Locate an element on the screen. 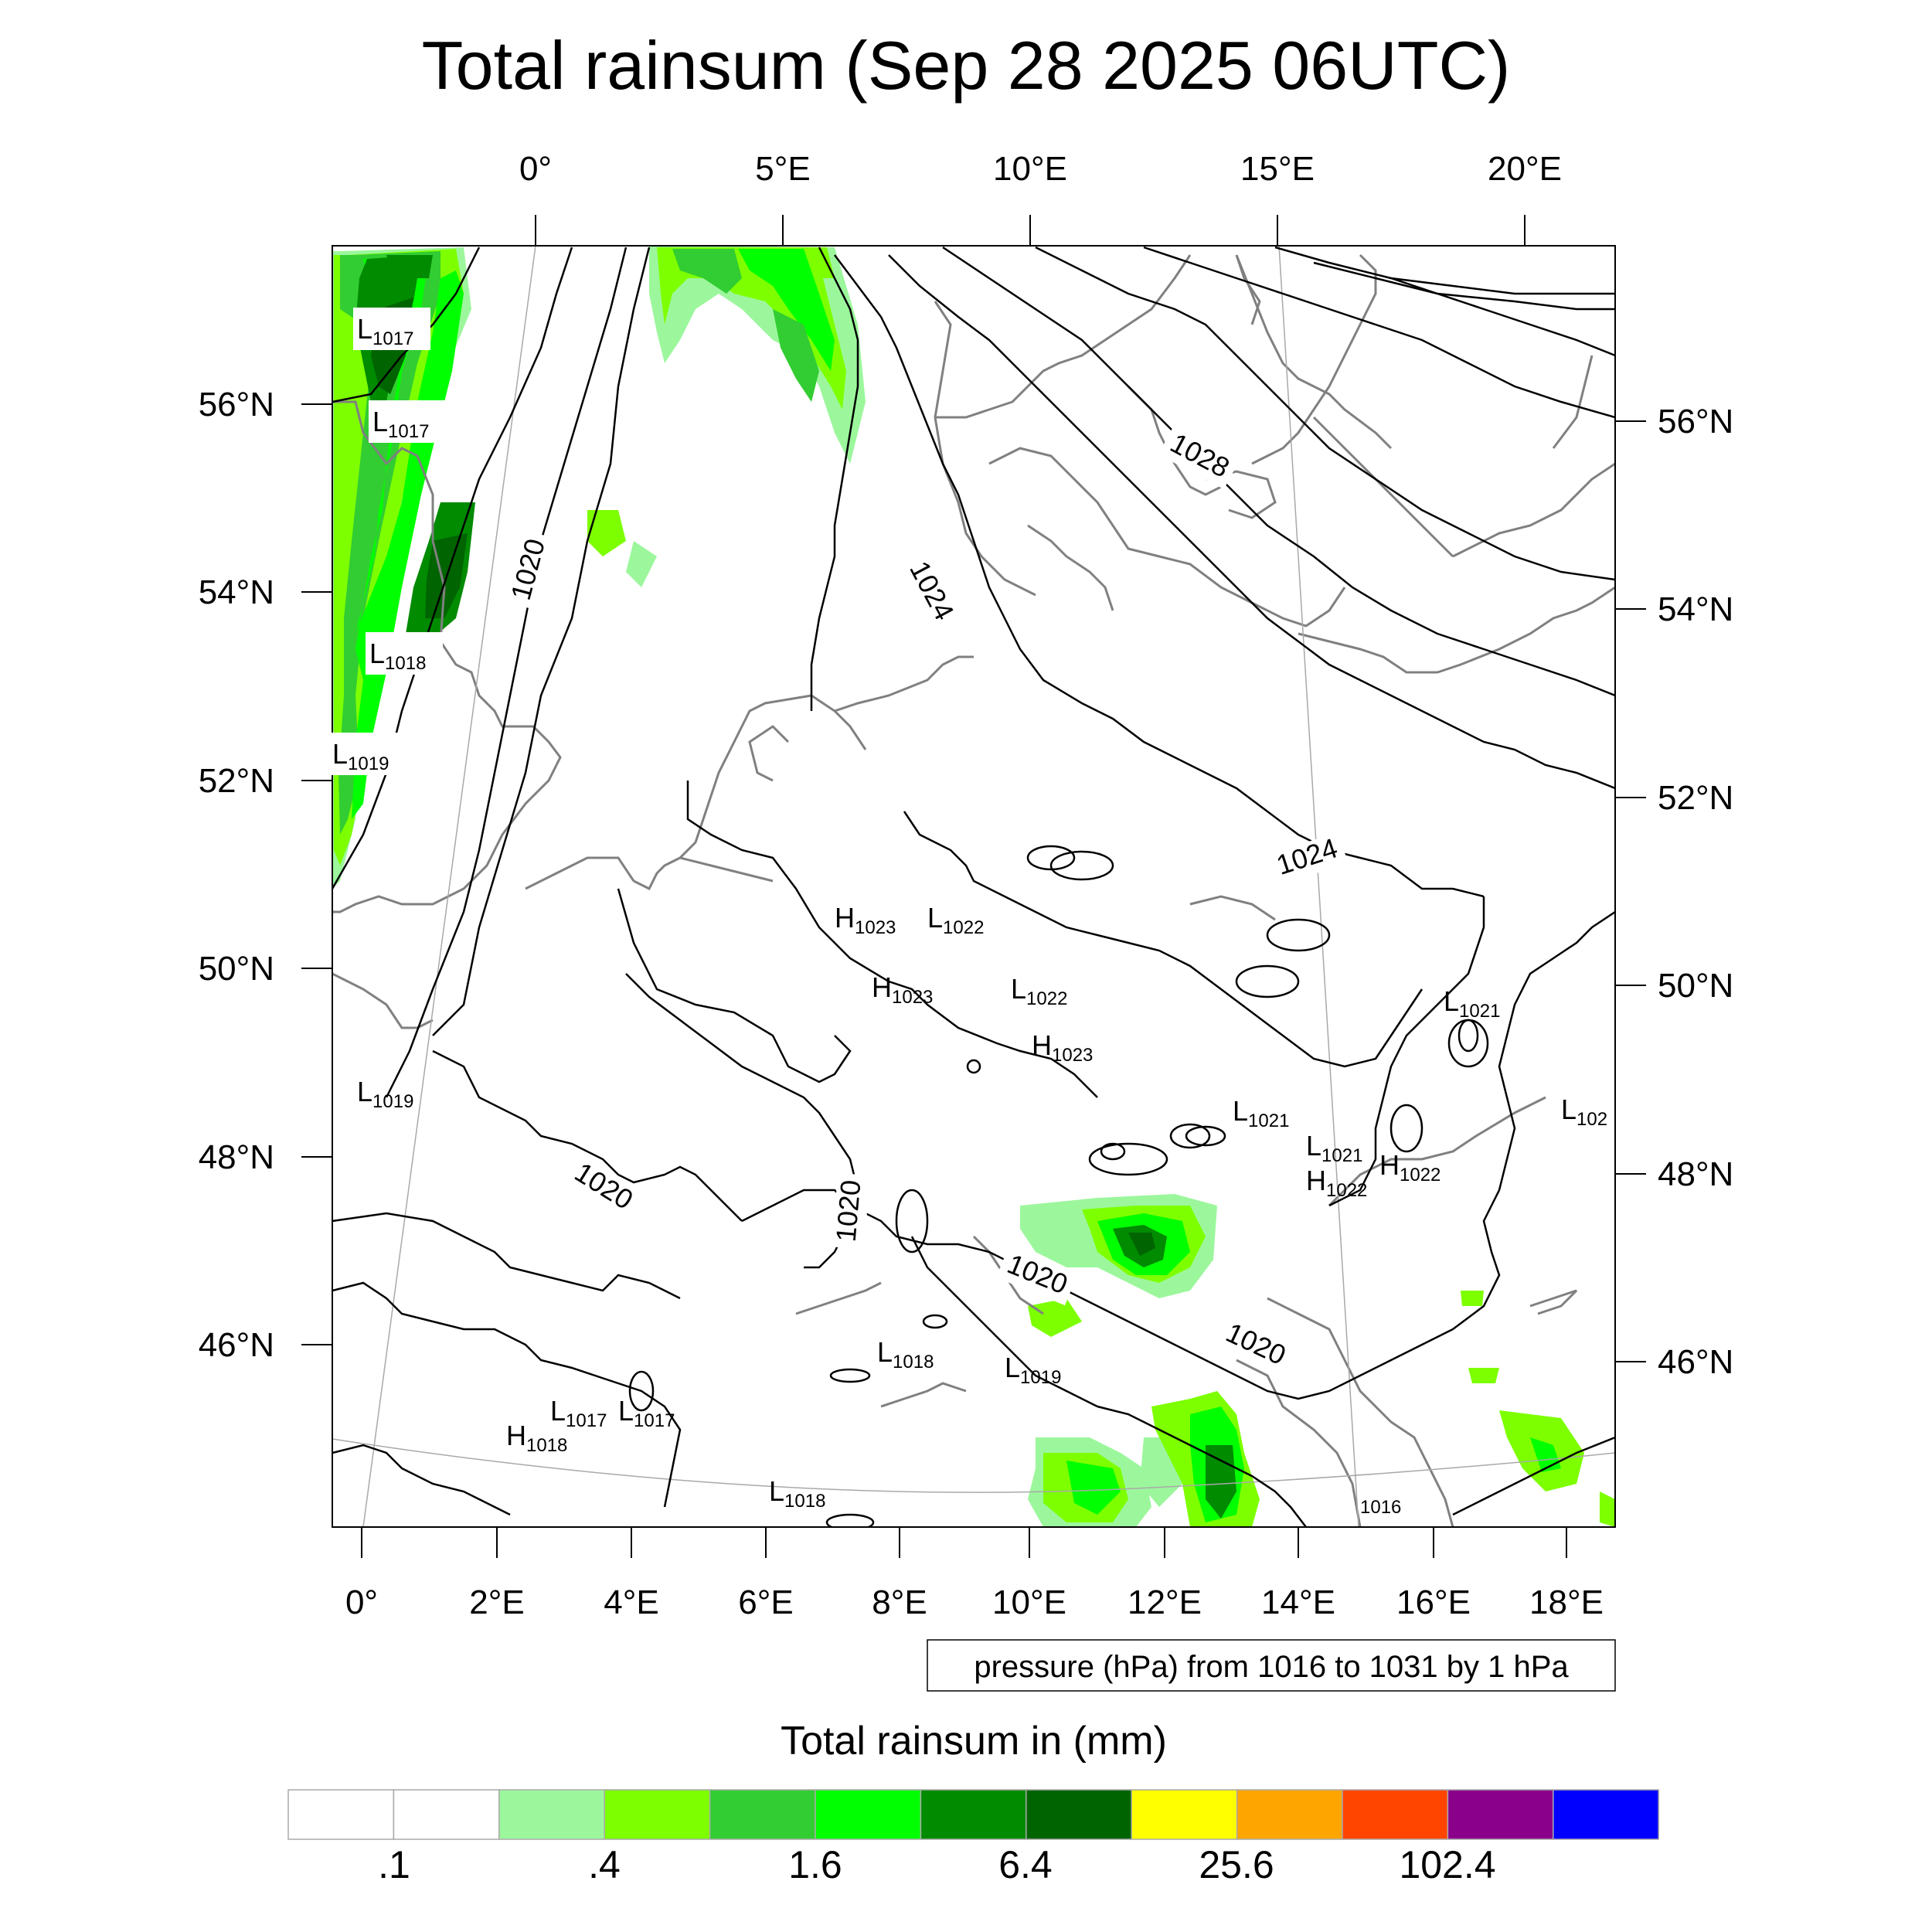 This screenshot has height=1932, width=1932. colorbar-label: .4 is located at coordinates (604, 1865).